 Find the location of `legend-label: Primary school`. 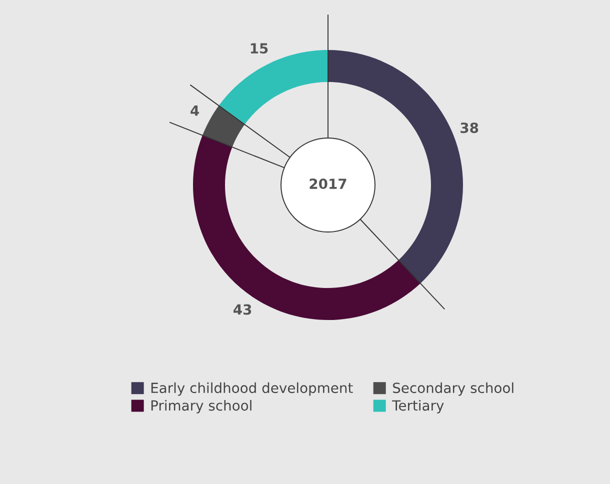

legend-label: Primary school is located at coordinates (201, 407).